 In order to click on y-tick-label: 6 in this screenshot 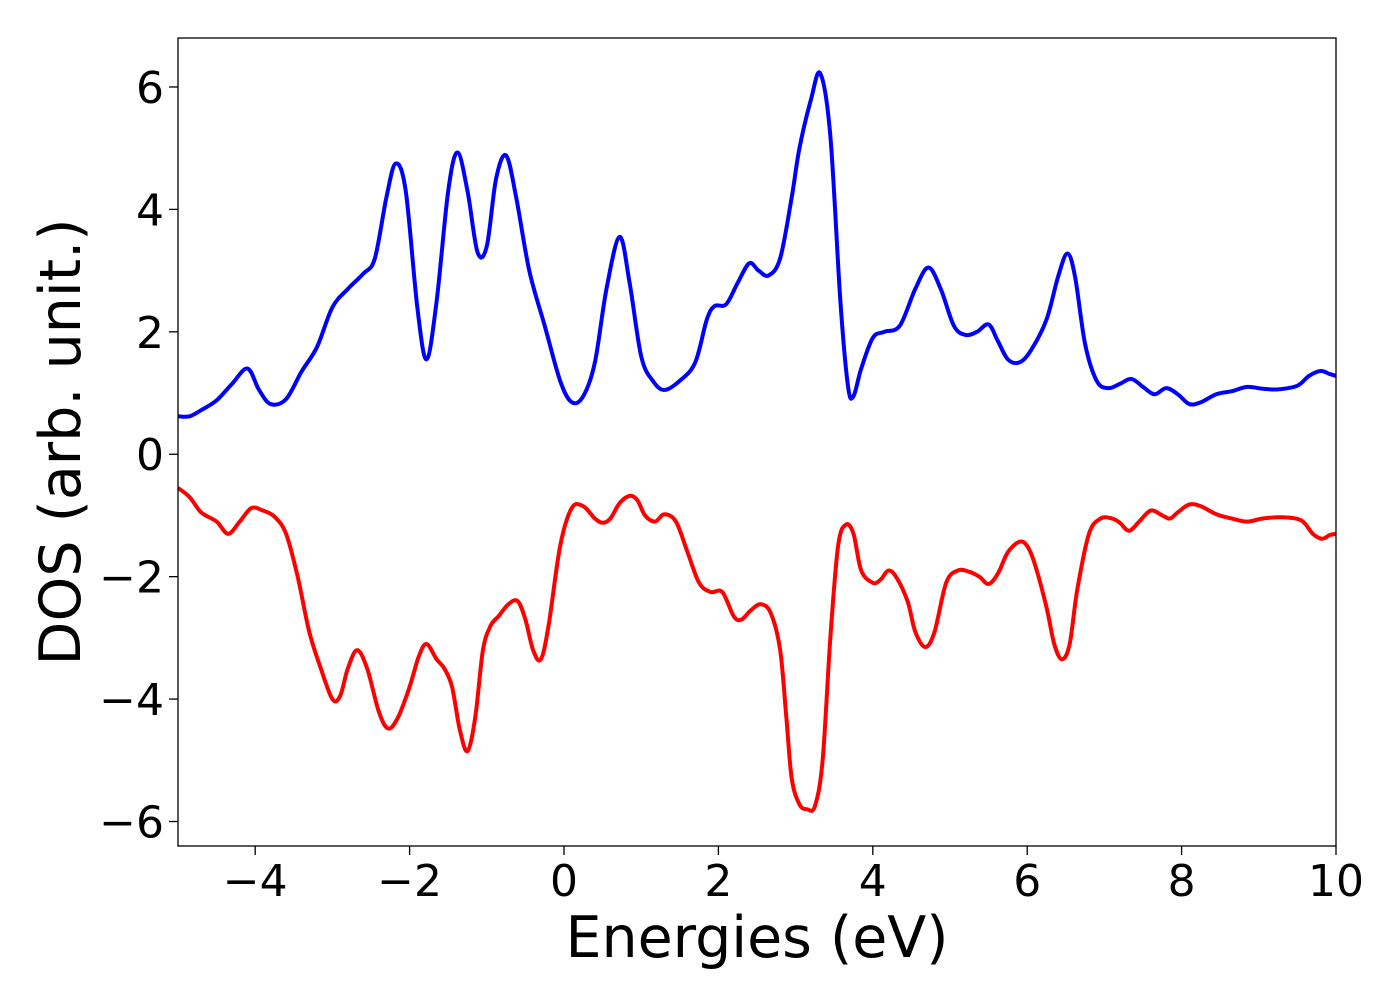, I will do `click(150, 88)`.